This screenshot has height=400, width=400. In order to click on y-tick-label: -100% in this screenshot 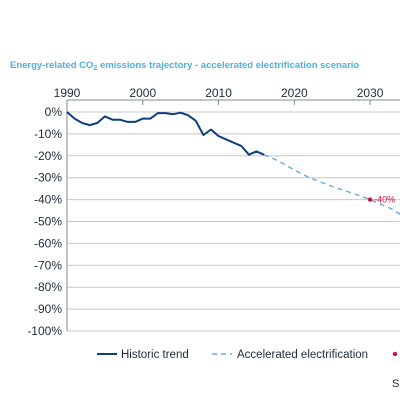, I will do `click(44, 331)`.